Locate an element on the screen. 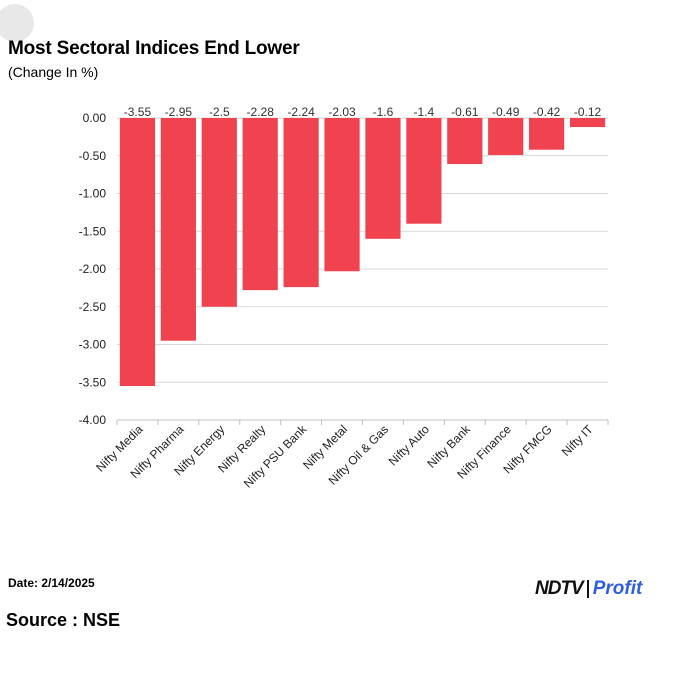 Image resolution: width=675 pixels, height=675 pixels. data-label: -0.12 is located at coordinates (588, 112).